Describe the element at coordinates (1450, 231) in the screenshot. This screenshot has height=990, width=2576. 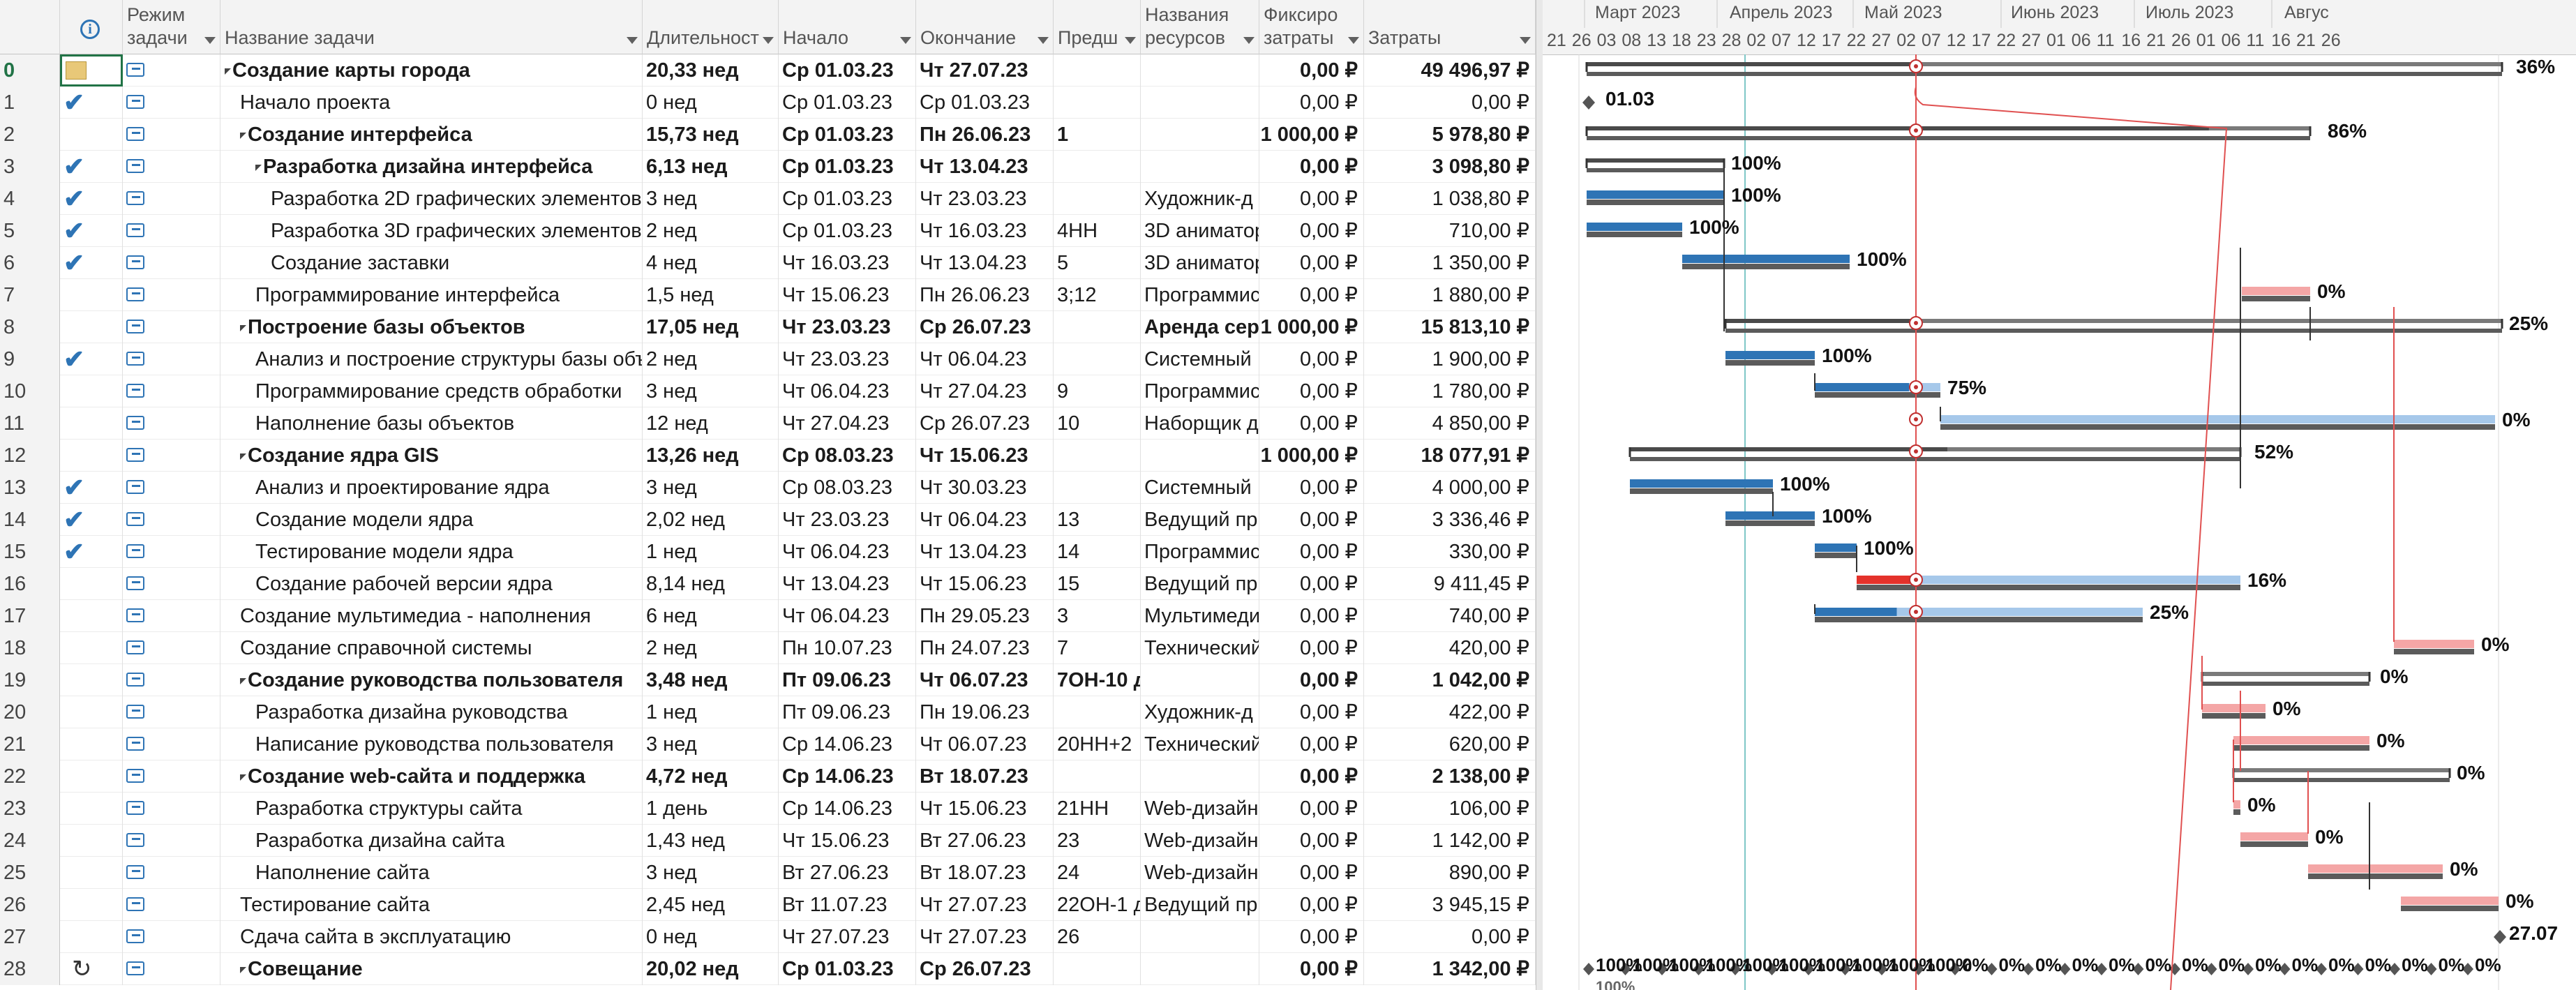
I see `task-cost: 710,00 ₽` at that location.